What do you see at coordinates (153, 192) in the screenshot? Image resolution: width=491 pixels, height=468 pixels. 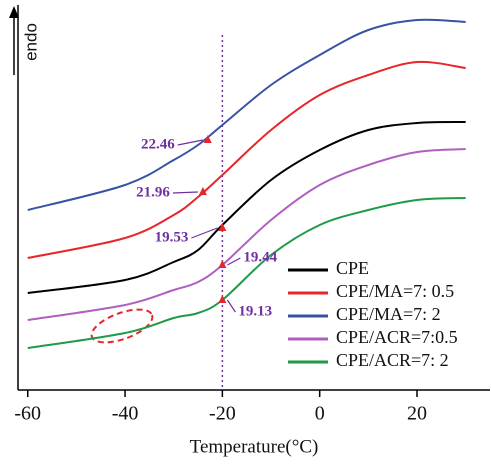 I see `annotation-label: 21.96` at bounding box center [153, 192].